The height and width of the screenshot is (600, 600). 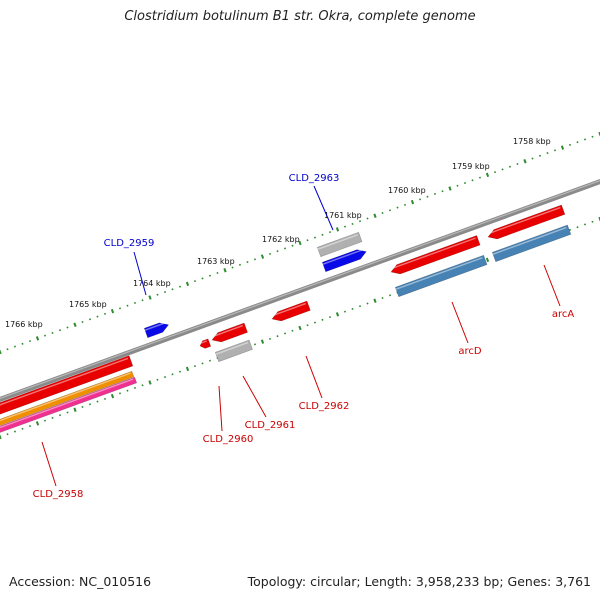 What do you see at coordinates (432, 253) in the screenshot?
I see `gene-bar-arcd-shine` at bounding box center [432, 253].